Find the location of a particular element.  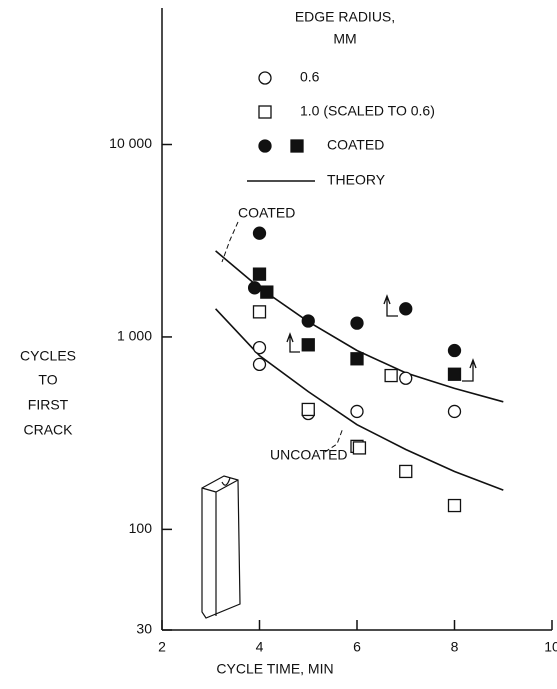

x-tick-label: 10 is located at coordinates (550, 647).